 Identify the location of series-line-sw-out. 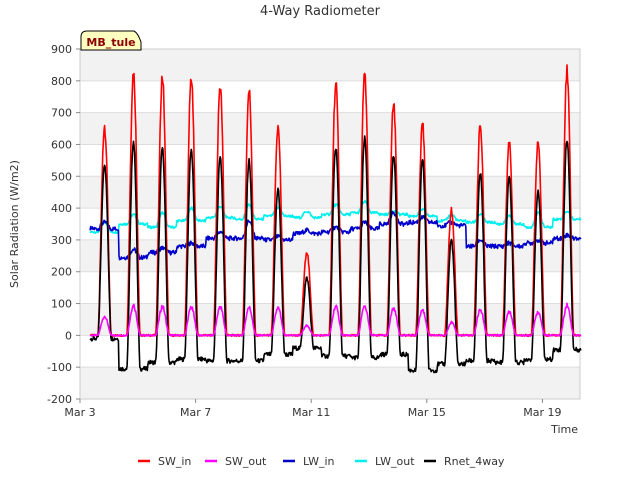
(335, 319).